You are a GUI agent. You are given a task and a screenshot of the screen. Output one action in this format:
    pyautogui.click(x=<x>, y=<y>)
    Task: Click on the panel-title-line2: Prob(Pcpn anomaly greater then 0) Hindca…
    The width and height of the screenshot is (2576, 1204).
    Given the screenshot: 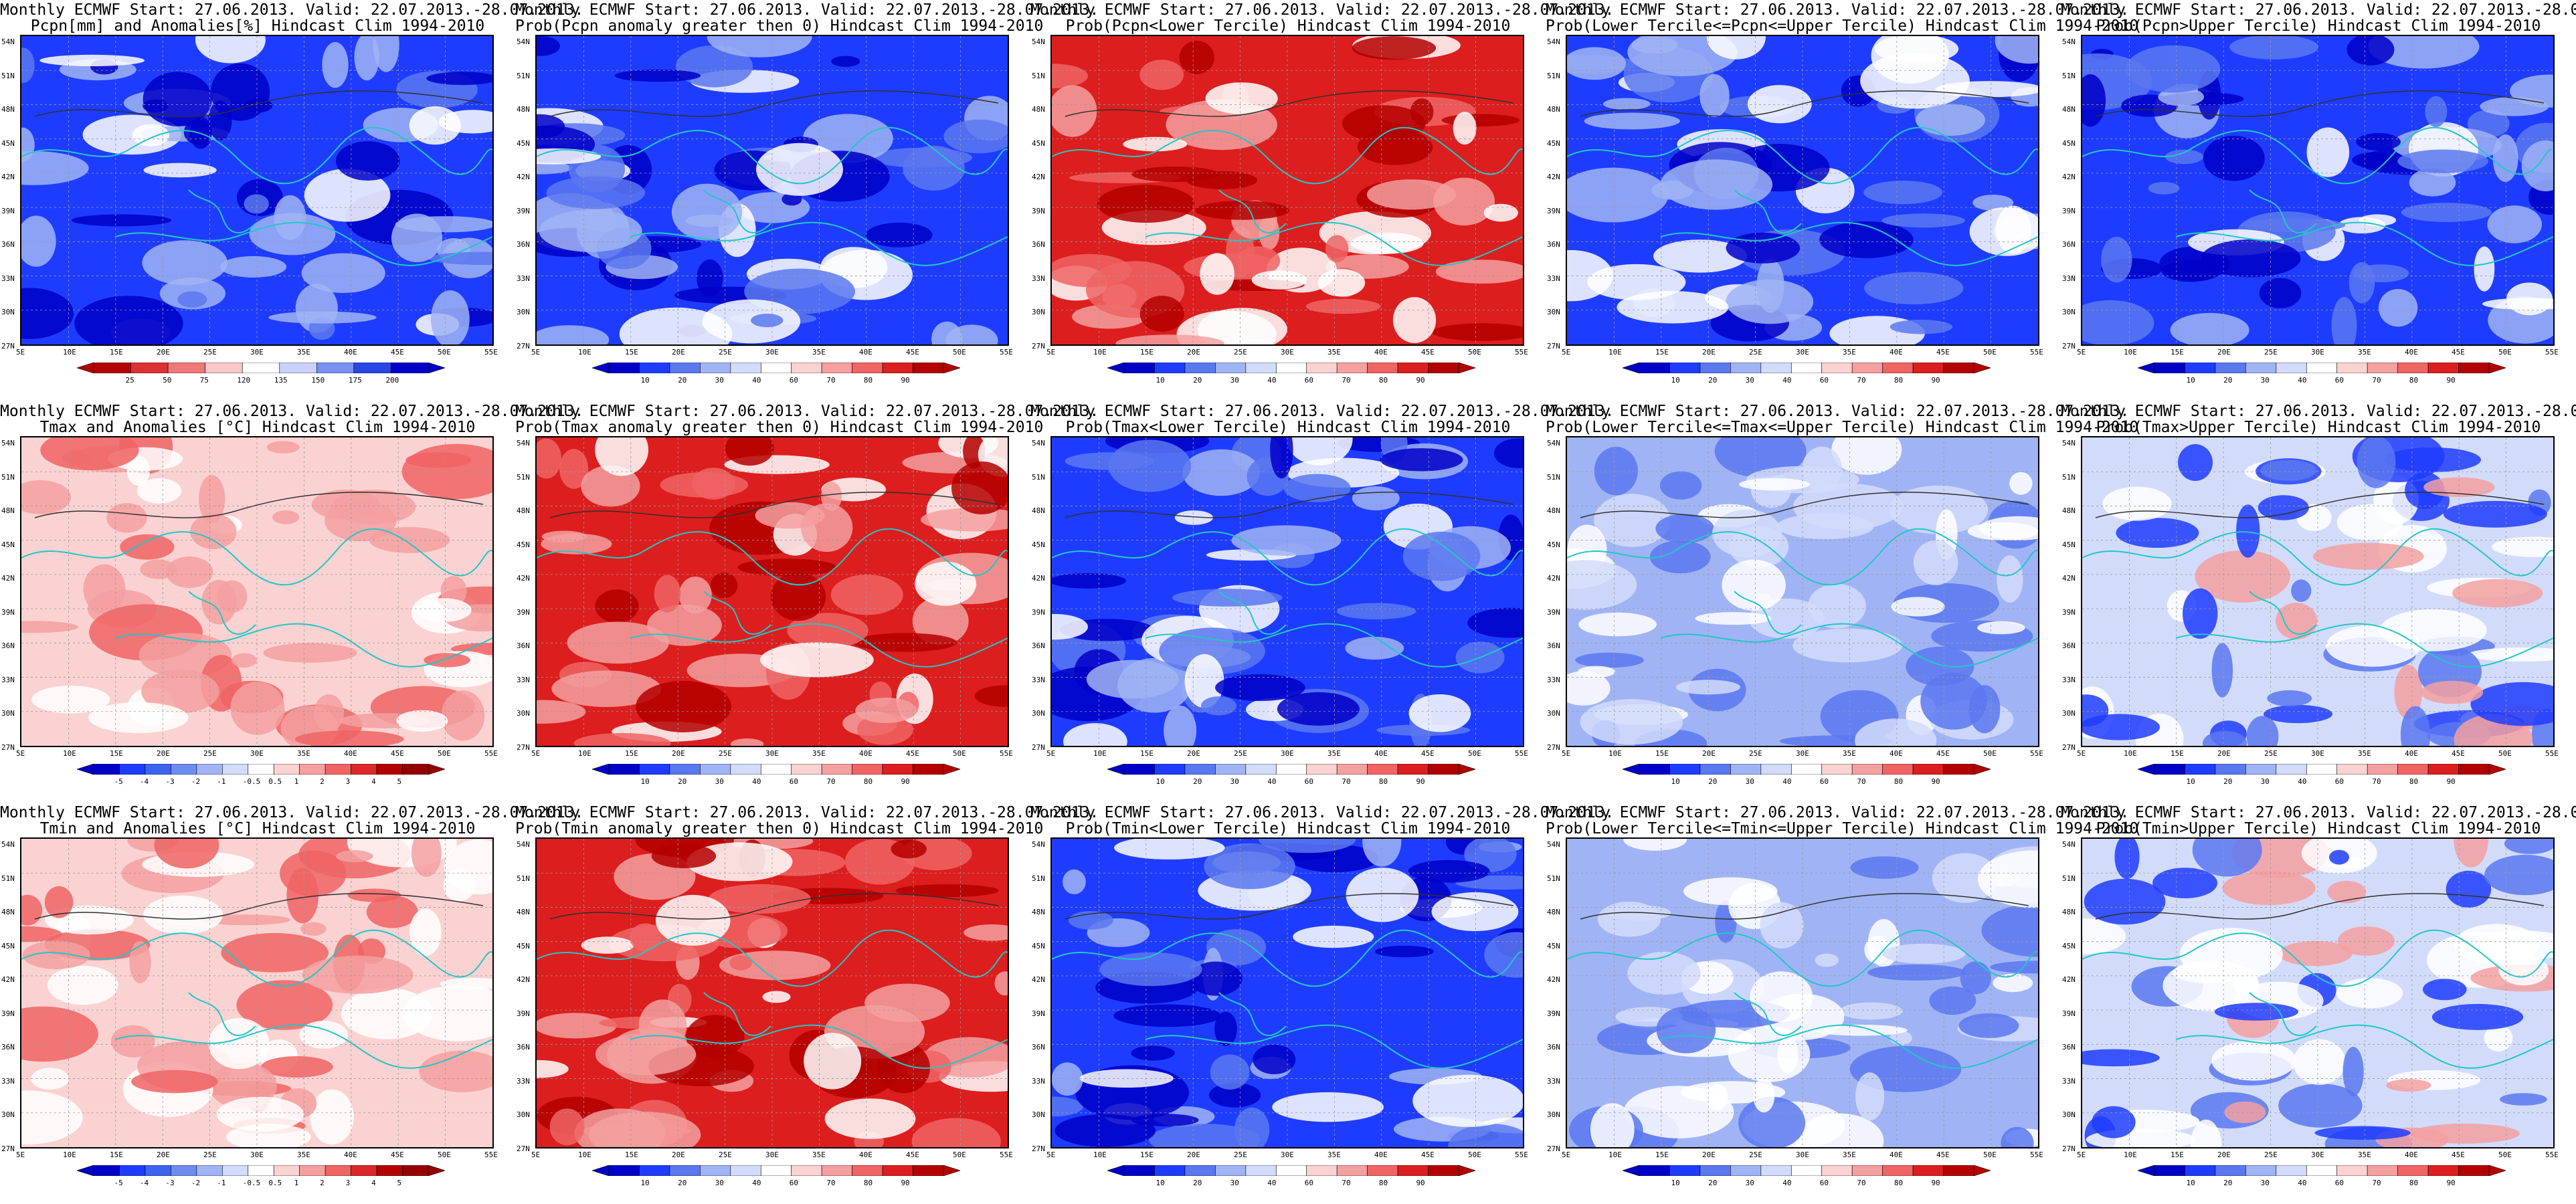 What is the action you would take?
    pyautogui.click(x=779, y=26)
    